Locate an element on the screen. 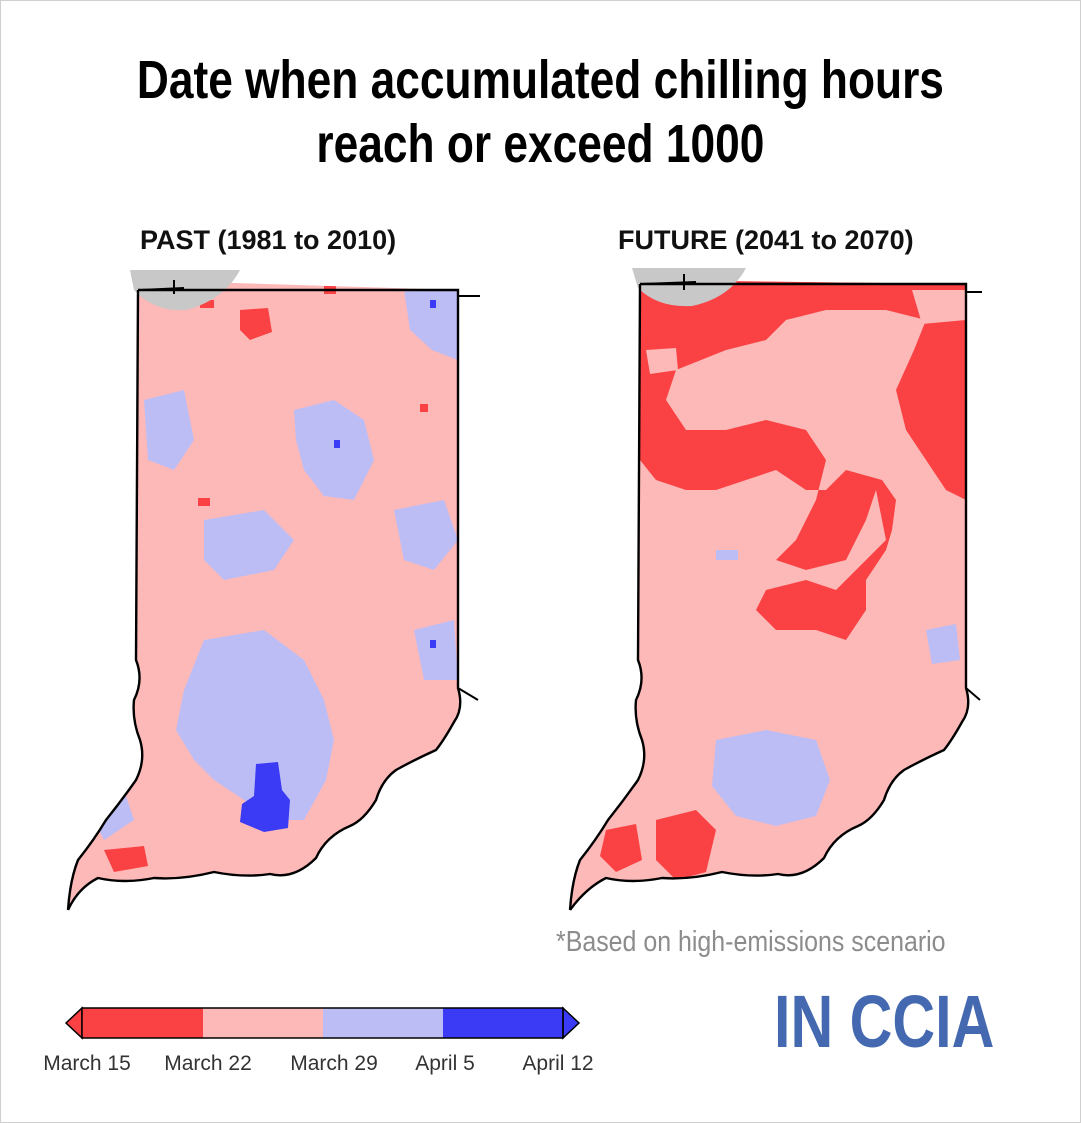 Image resolution: width=1081 pixels, height=1123 pixels. legend-extend-high is located at coordinates (571, 1023).